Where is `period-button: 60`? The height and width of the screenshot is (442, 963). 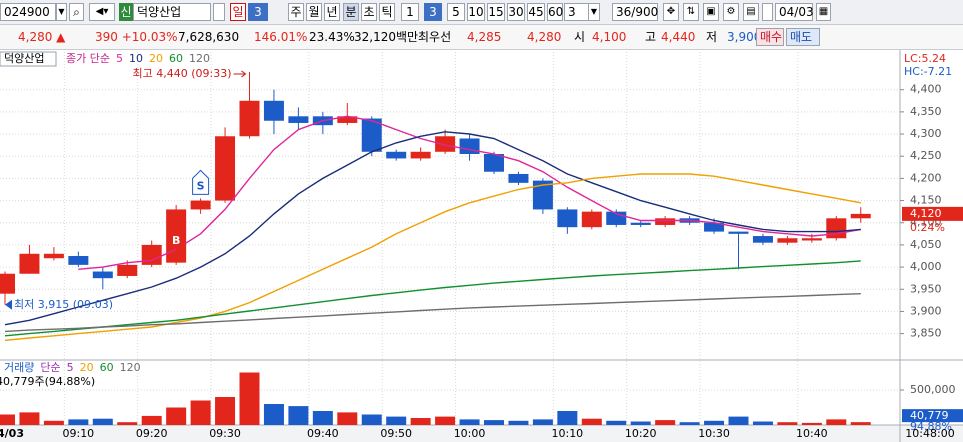
period-button: 60 is located at coordinates (555, 12).